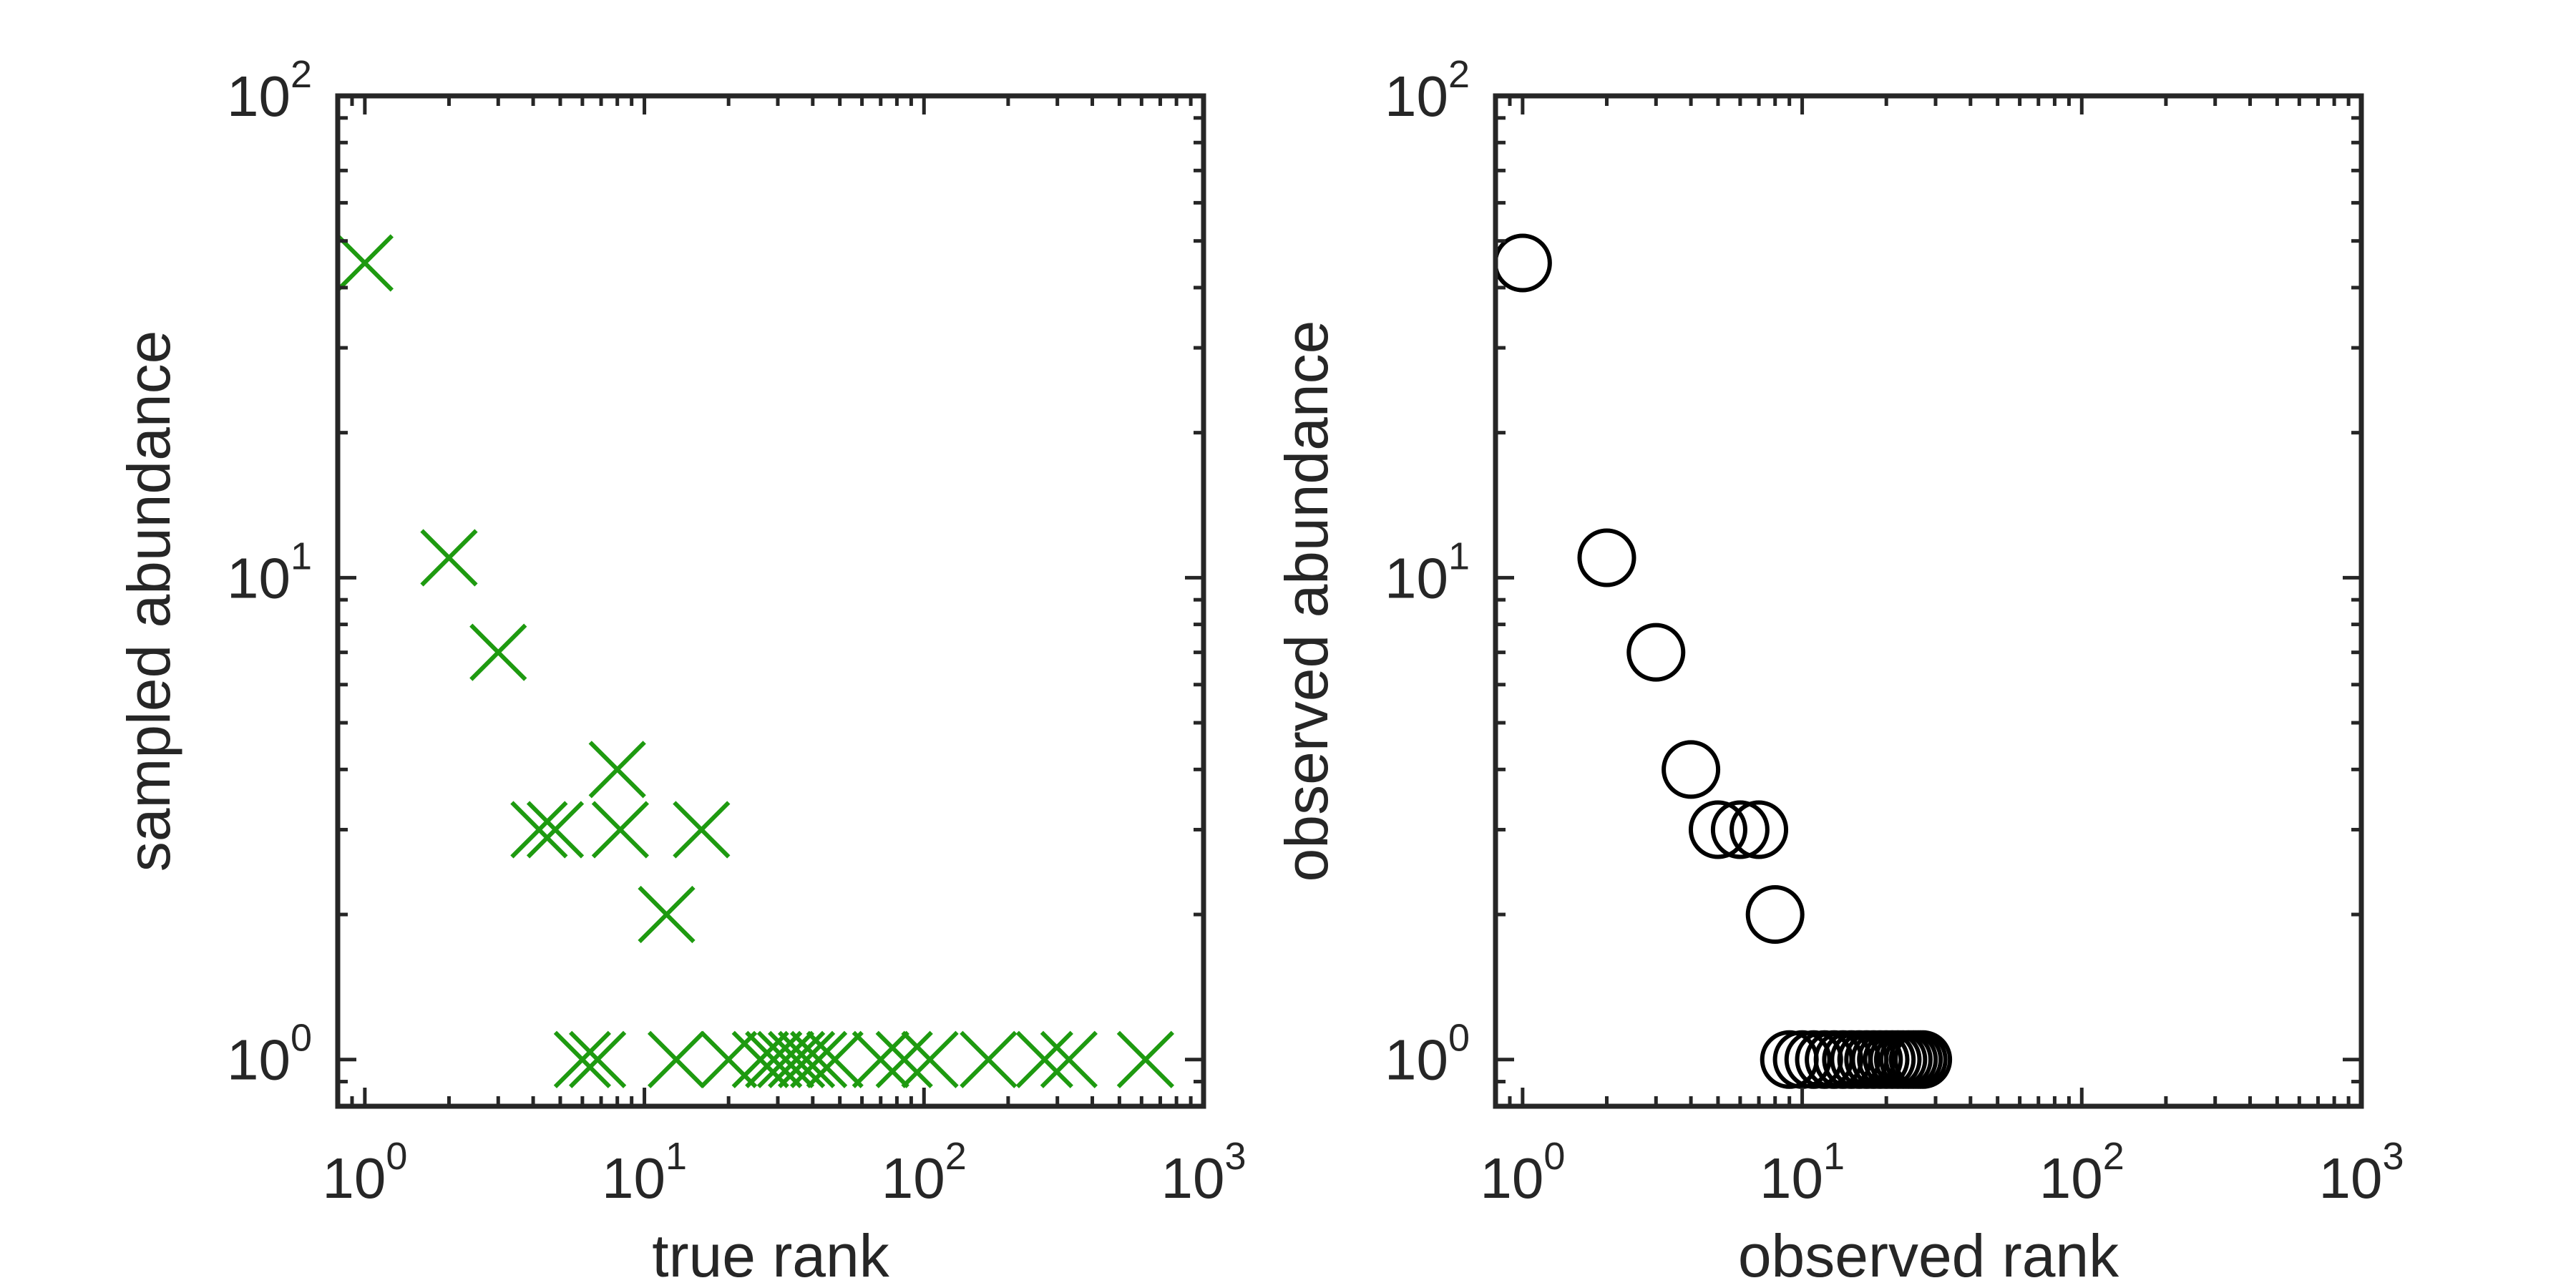  I want to click on left-x-axis-label: true rank, so click(770, 1255).